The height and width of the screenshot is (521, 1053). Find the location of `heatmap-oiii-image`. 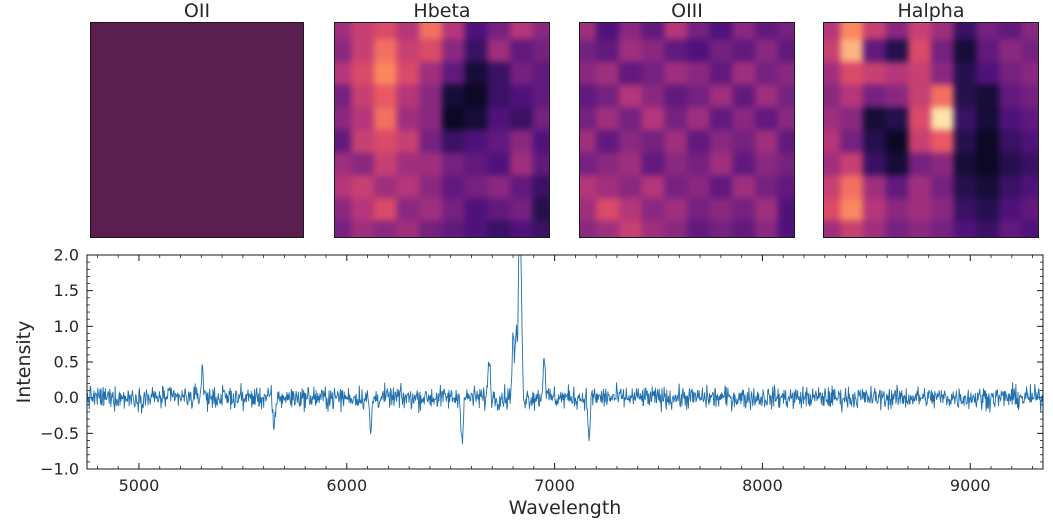

heatmap-oiii-image is located at coordinates (687, 130).